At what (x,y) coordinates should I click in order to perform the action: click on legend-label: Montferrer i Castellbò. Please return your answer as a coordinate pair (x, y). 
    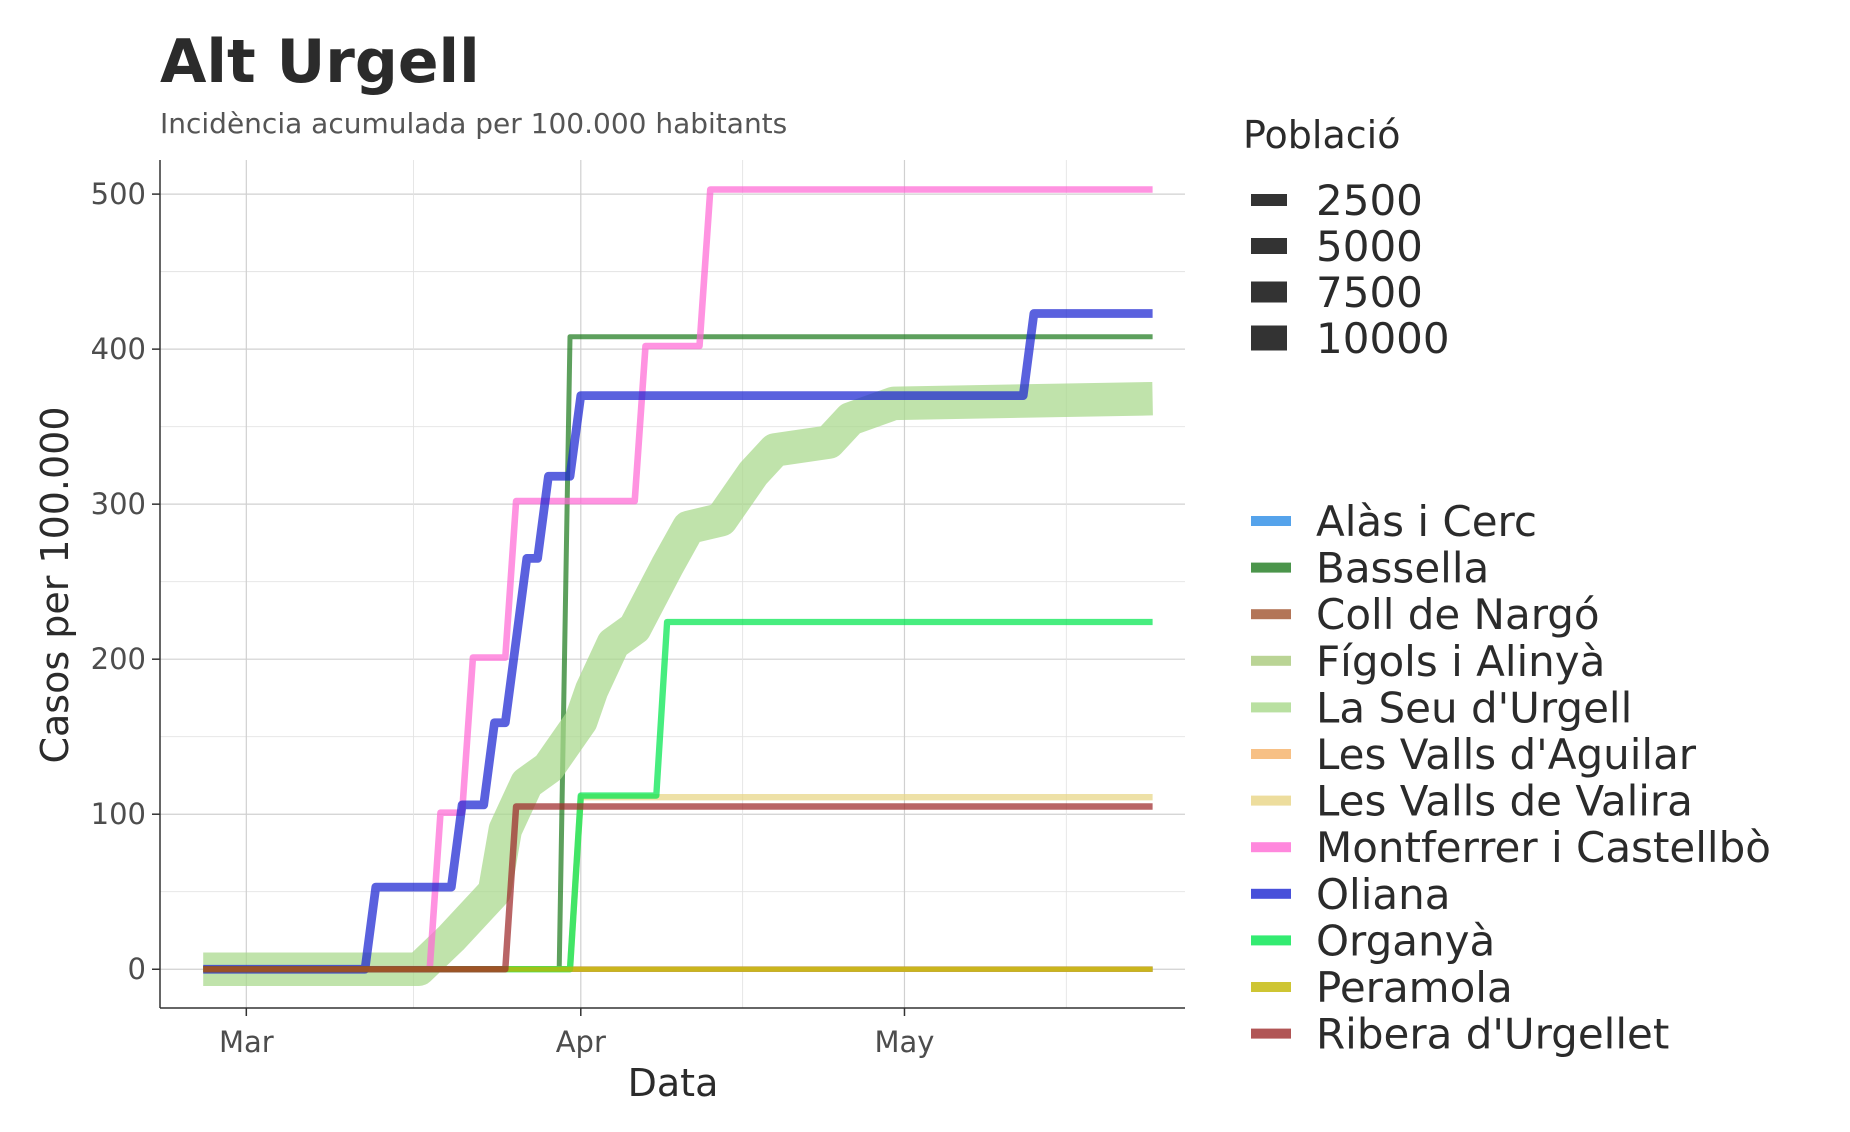
    Looking at the image, I should click on (1543, 847).